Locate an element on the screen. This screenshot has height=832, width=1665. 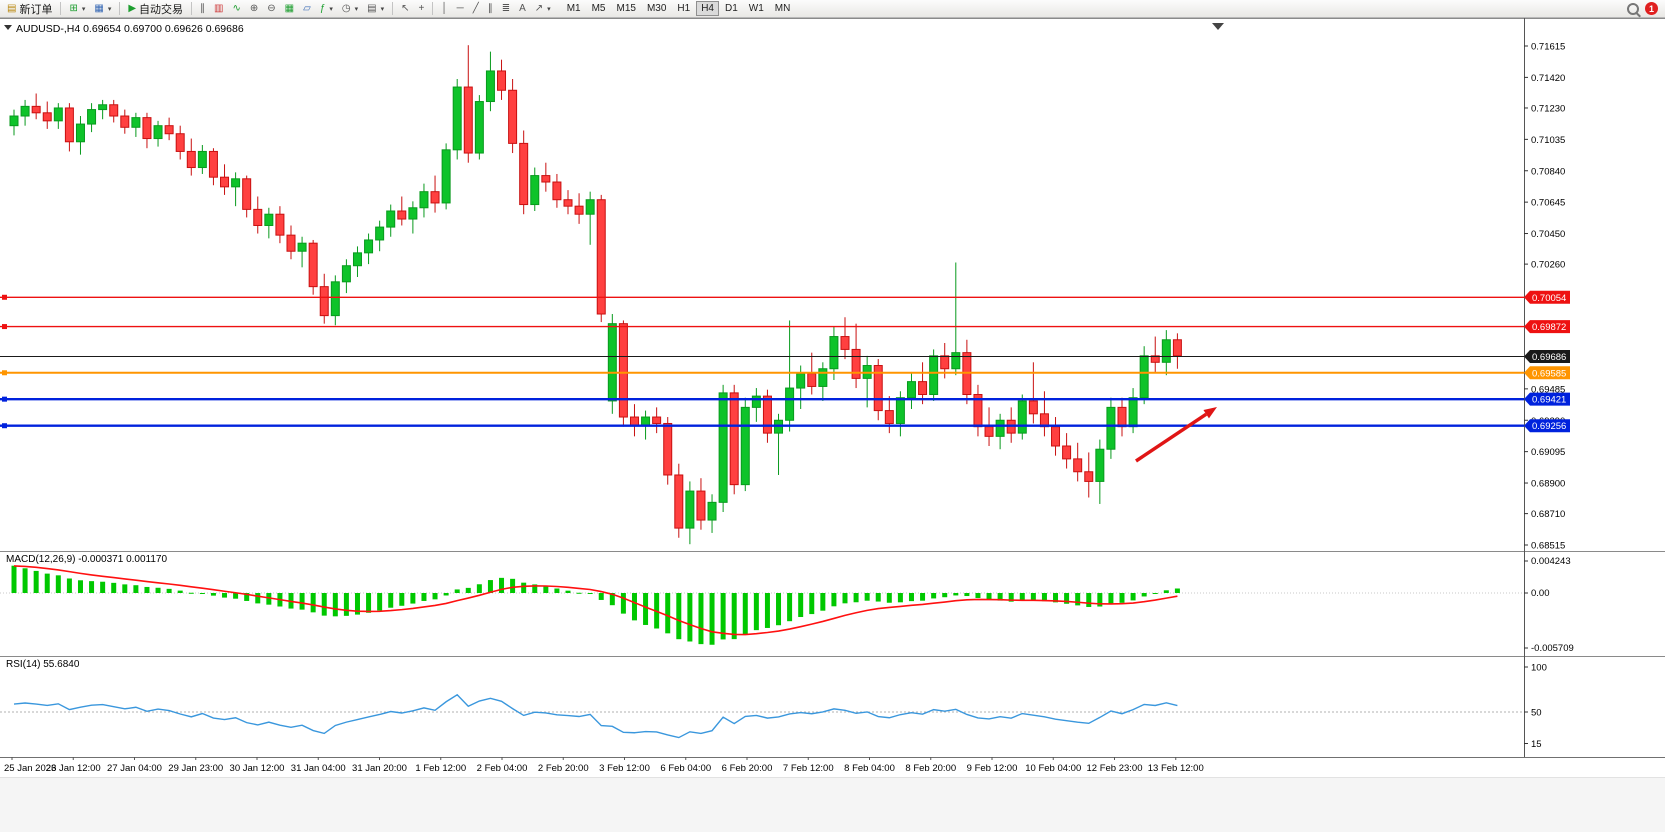
new-order-button: ▤ 新订单 is located at coordinates (29, 9).